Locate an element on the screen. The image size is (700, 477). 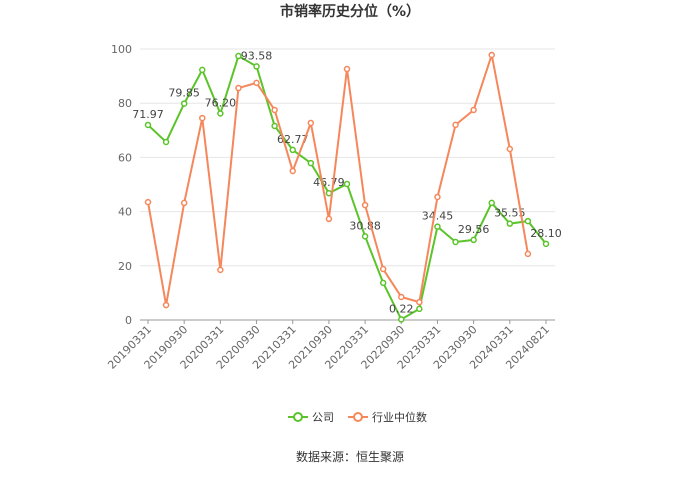
y-tick-label: 0 is located at coordinates (128, 320).